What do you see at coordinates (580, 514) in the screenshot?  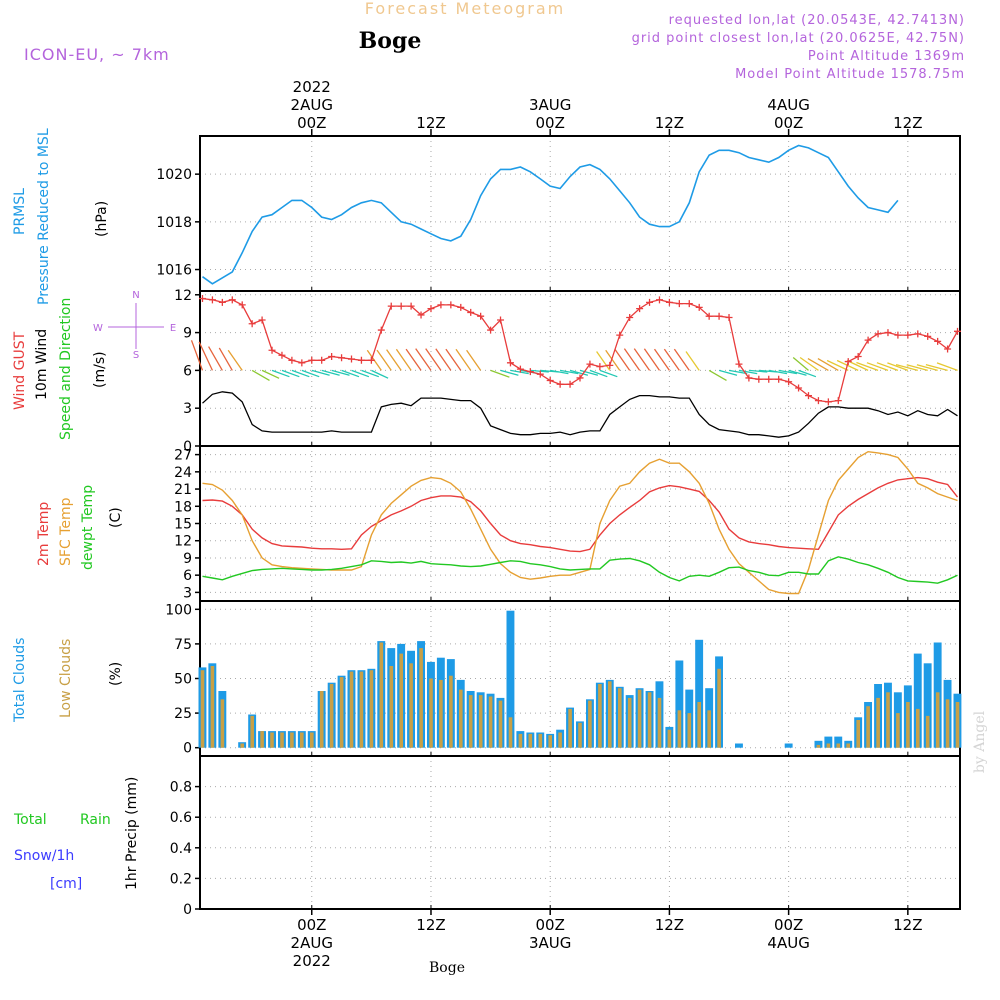 I see `t2m-line` at bounding box center [580, 514].